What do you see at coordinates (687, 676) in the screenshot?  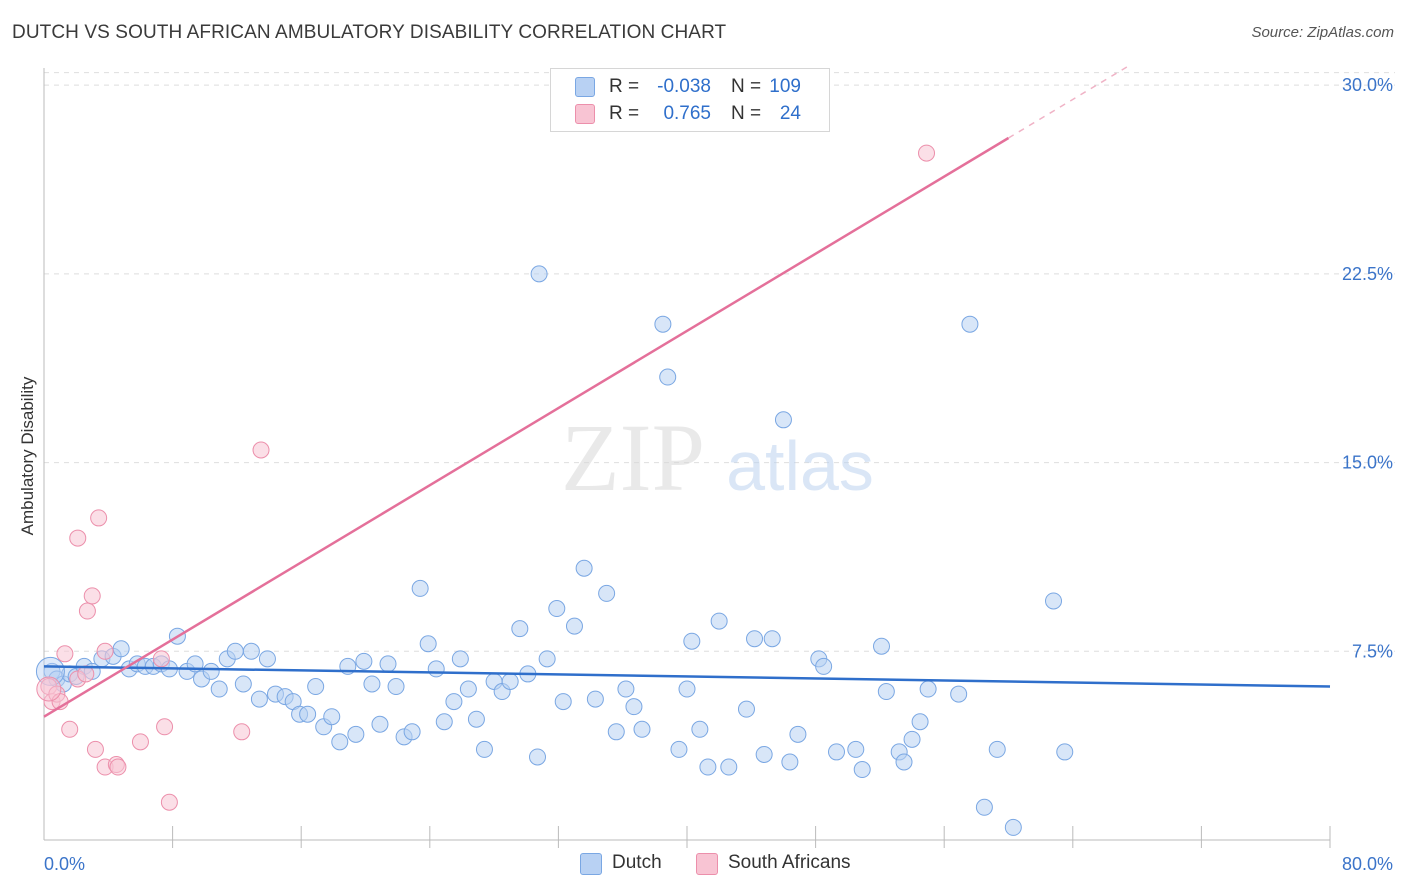 I see `dutch-trendline` at bounding box center [687, 676].